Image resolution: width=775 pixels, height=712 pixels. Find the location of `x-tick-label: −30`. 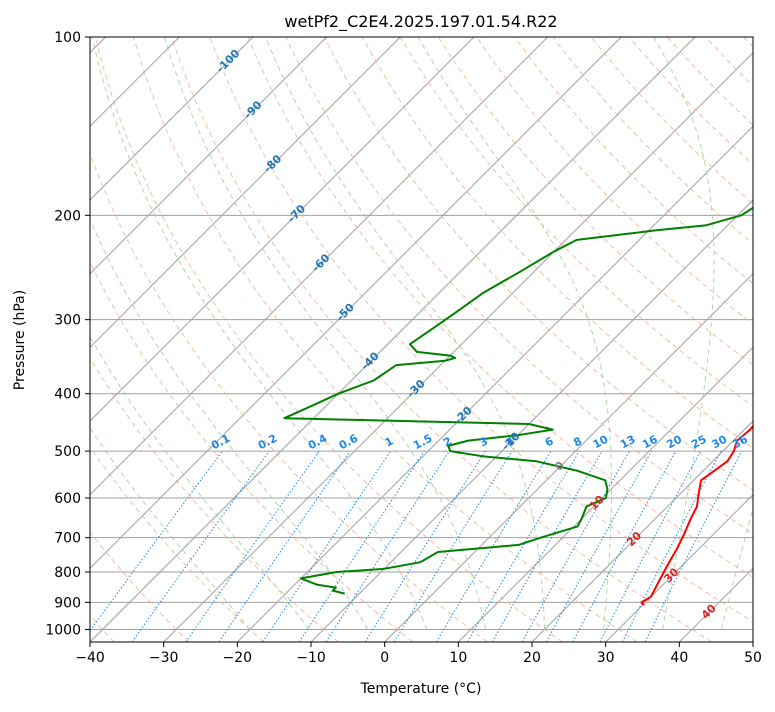

x-tick-label: −30 is located at coordinates (164, 658).